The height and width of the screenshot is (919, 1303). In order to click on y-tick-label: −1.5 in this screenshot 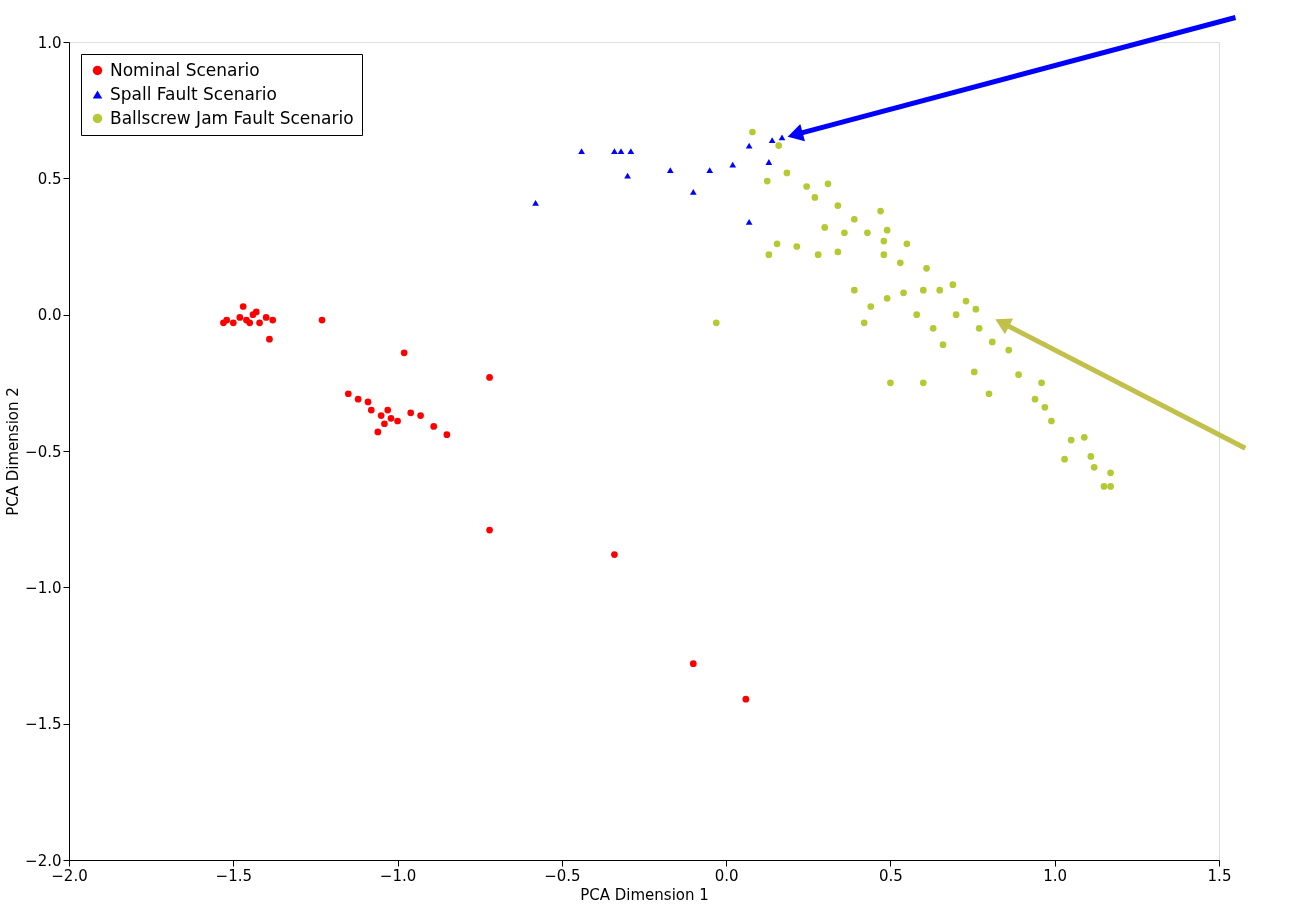, I will do `click(43, 724)`.